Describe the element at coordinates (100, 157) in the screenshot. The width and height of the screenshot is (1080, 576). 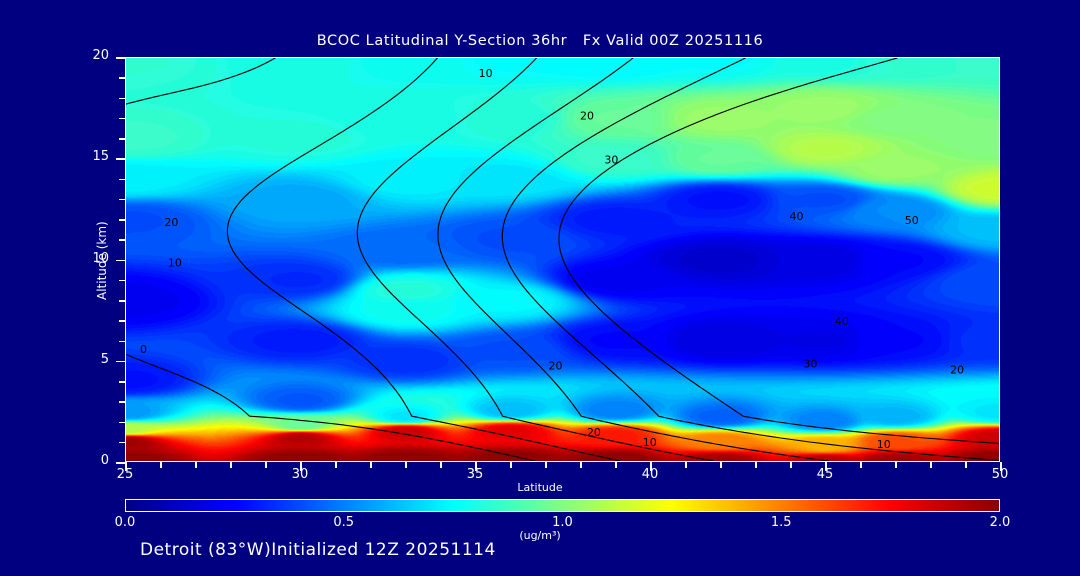
I see `y-tick-label: 15` at that location.